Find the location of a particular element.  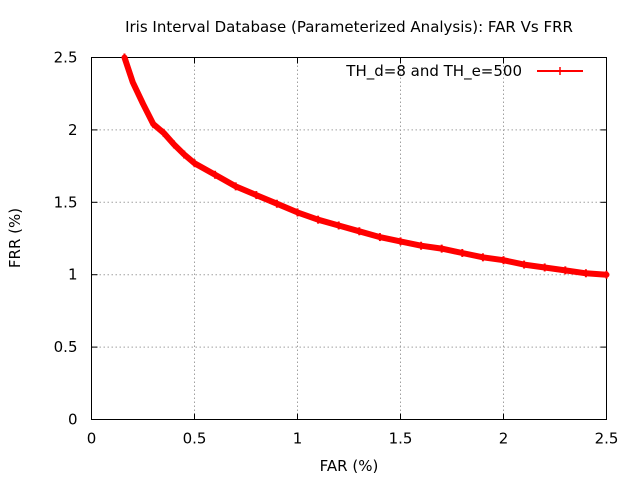

x-tick-label: 0 is located at coordinates (92, 439).